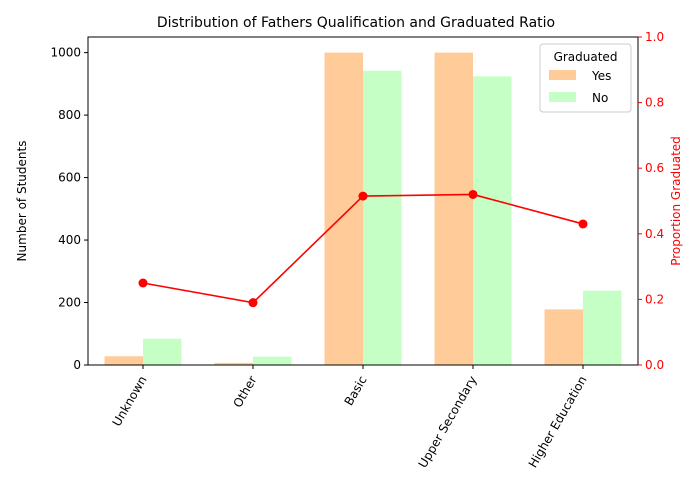 This screenshot has width=700, height=500. What do you see at coordinates (562, 75) in the screenshot?
I see `legend-swatch-yes` at bounding box center [562, 75].